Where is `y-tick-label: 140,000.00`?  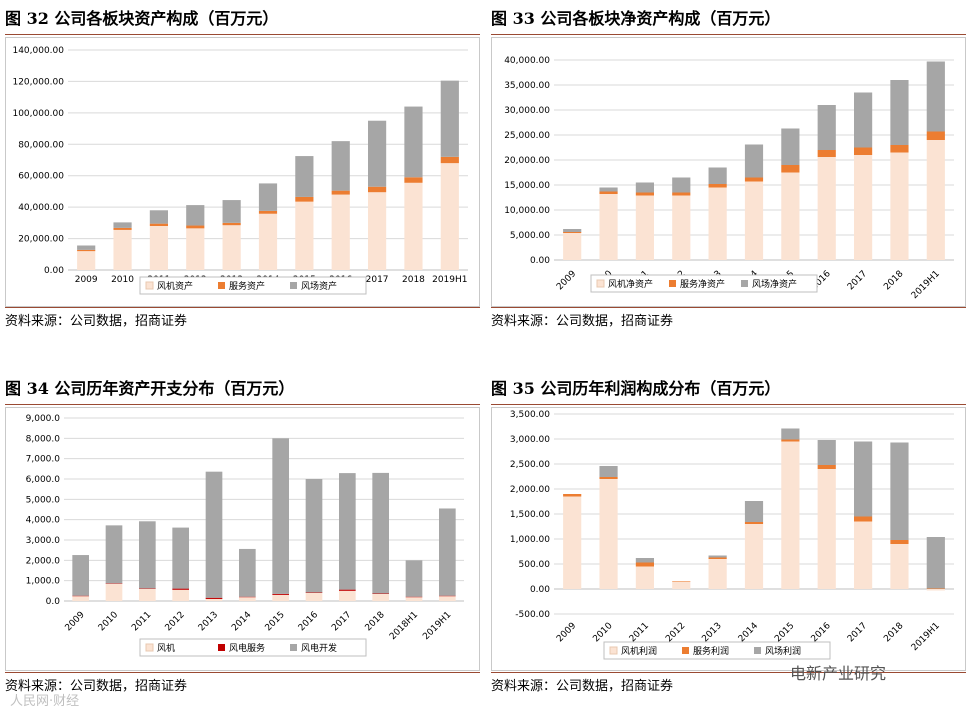
y-tick-label: 140,000.00 is located at coordinates (38, 51).